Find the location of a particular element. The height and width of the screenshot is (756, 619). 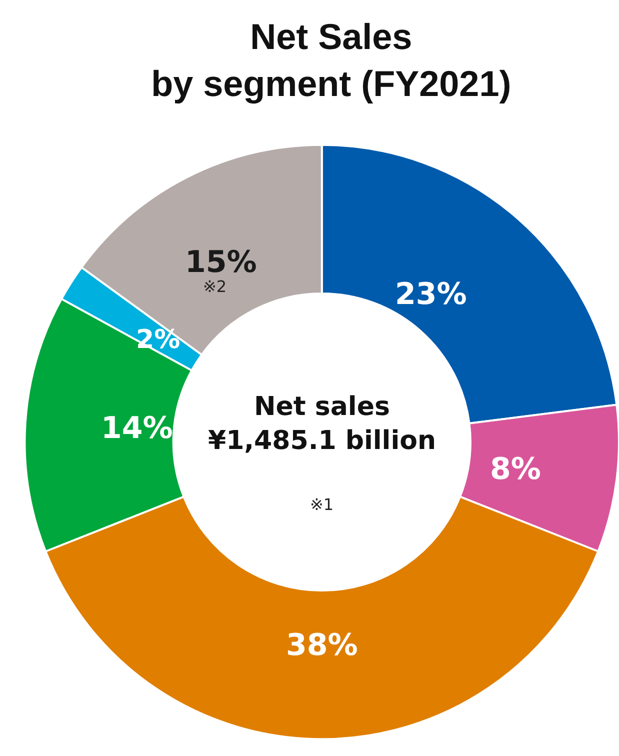

data-label: 8% is located at coordinates (515, 469).